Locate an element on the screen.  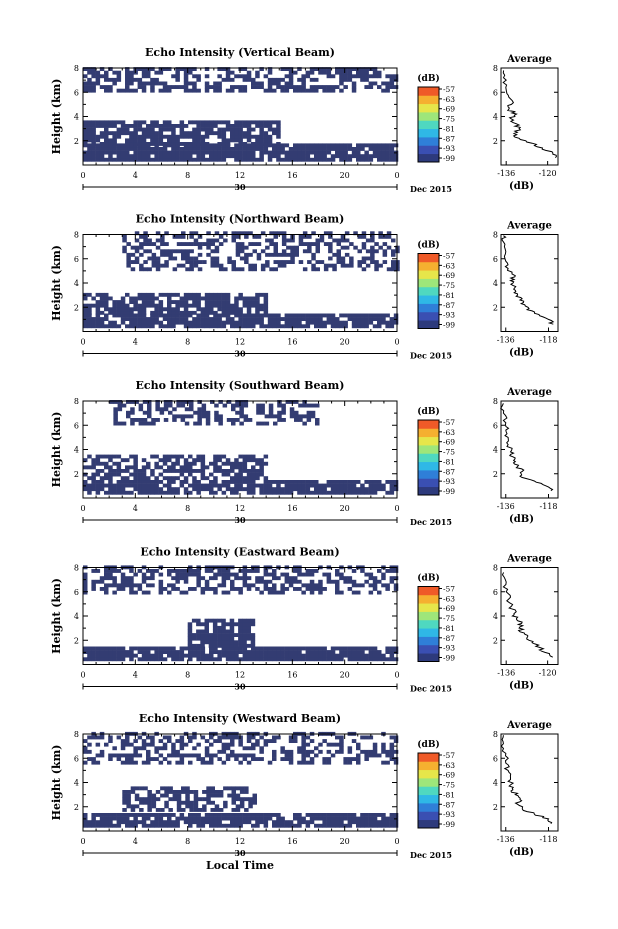
average-frame is located at coordinates (529, 116).